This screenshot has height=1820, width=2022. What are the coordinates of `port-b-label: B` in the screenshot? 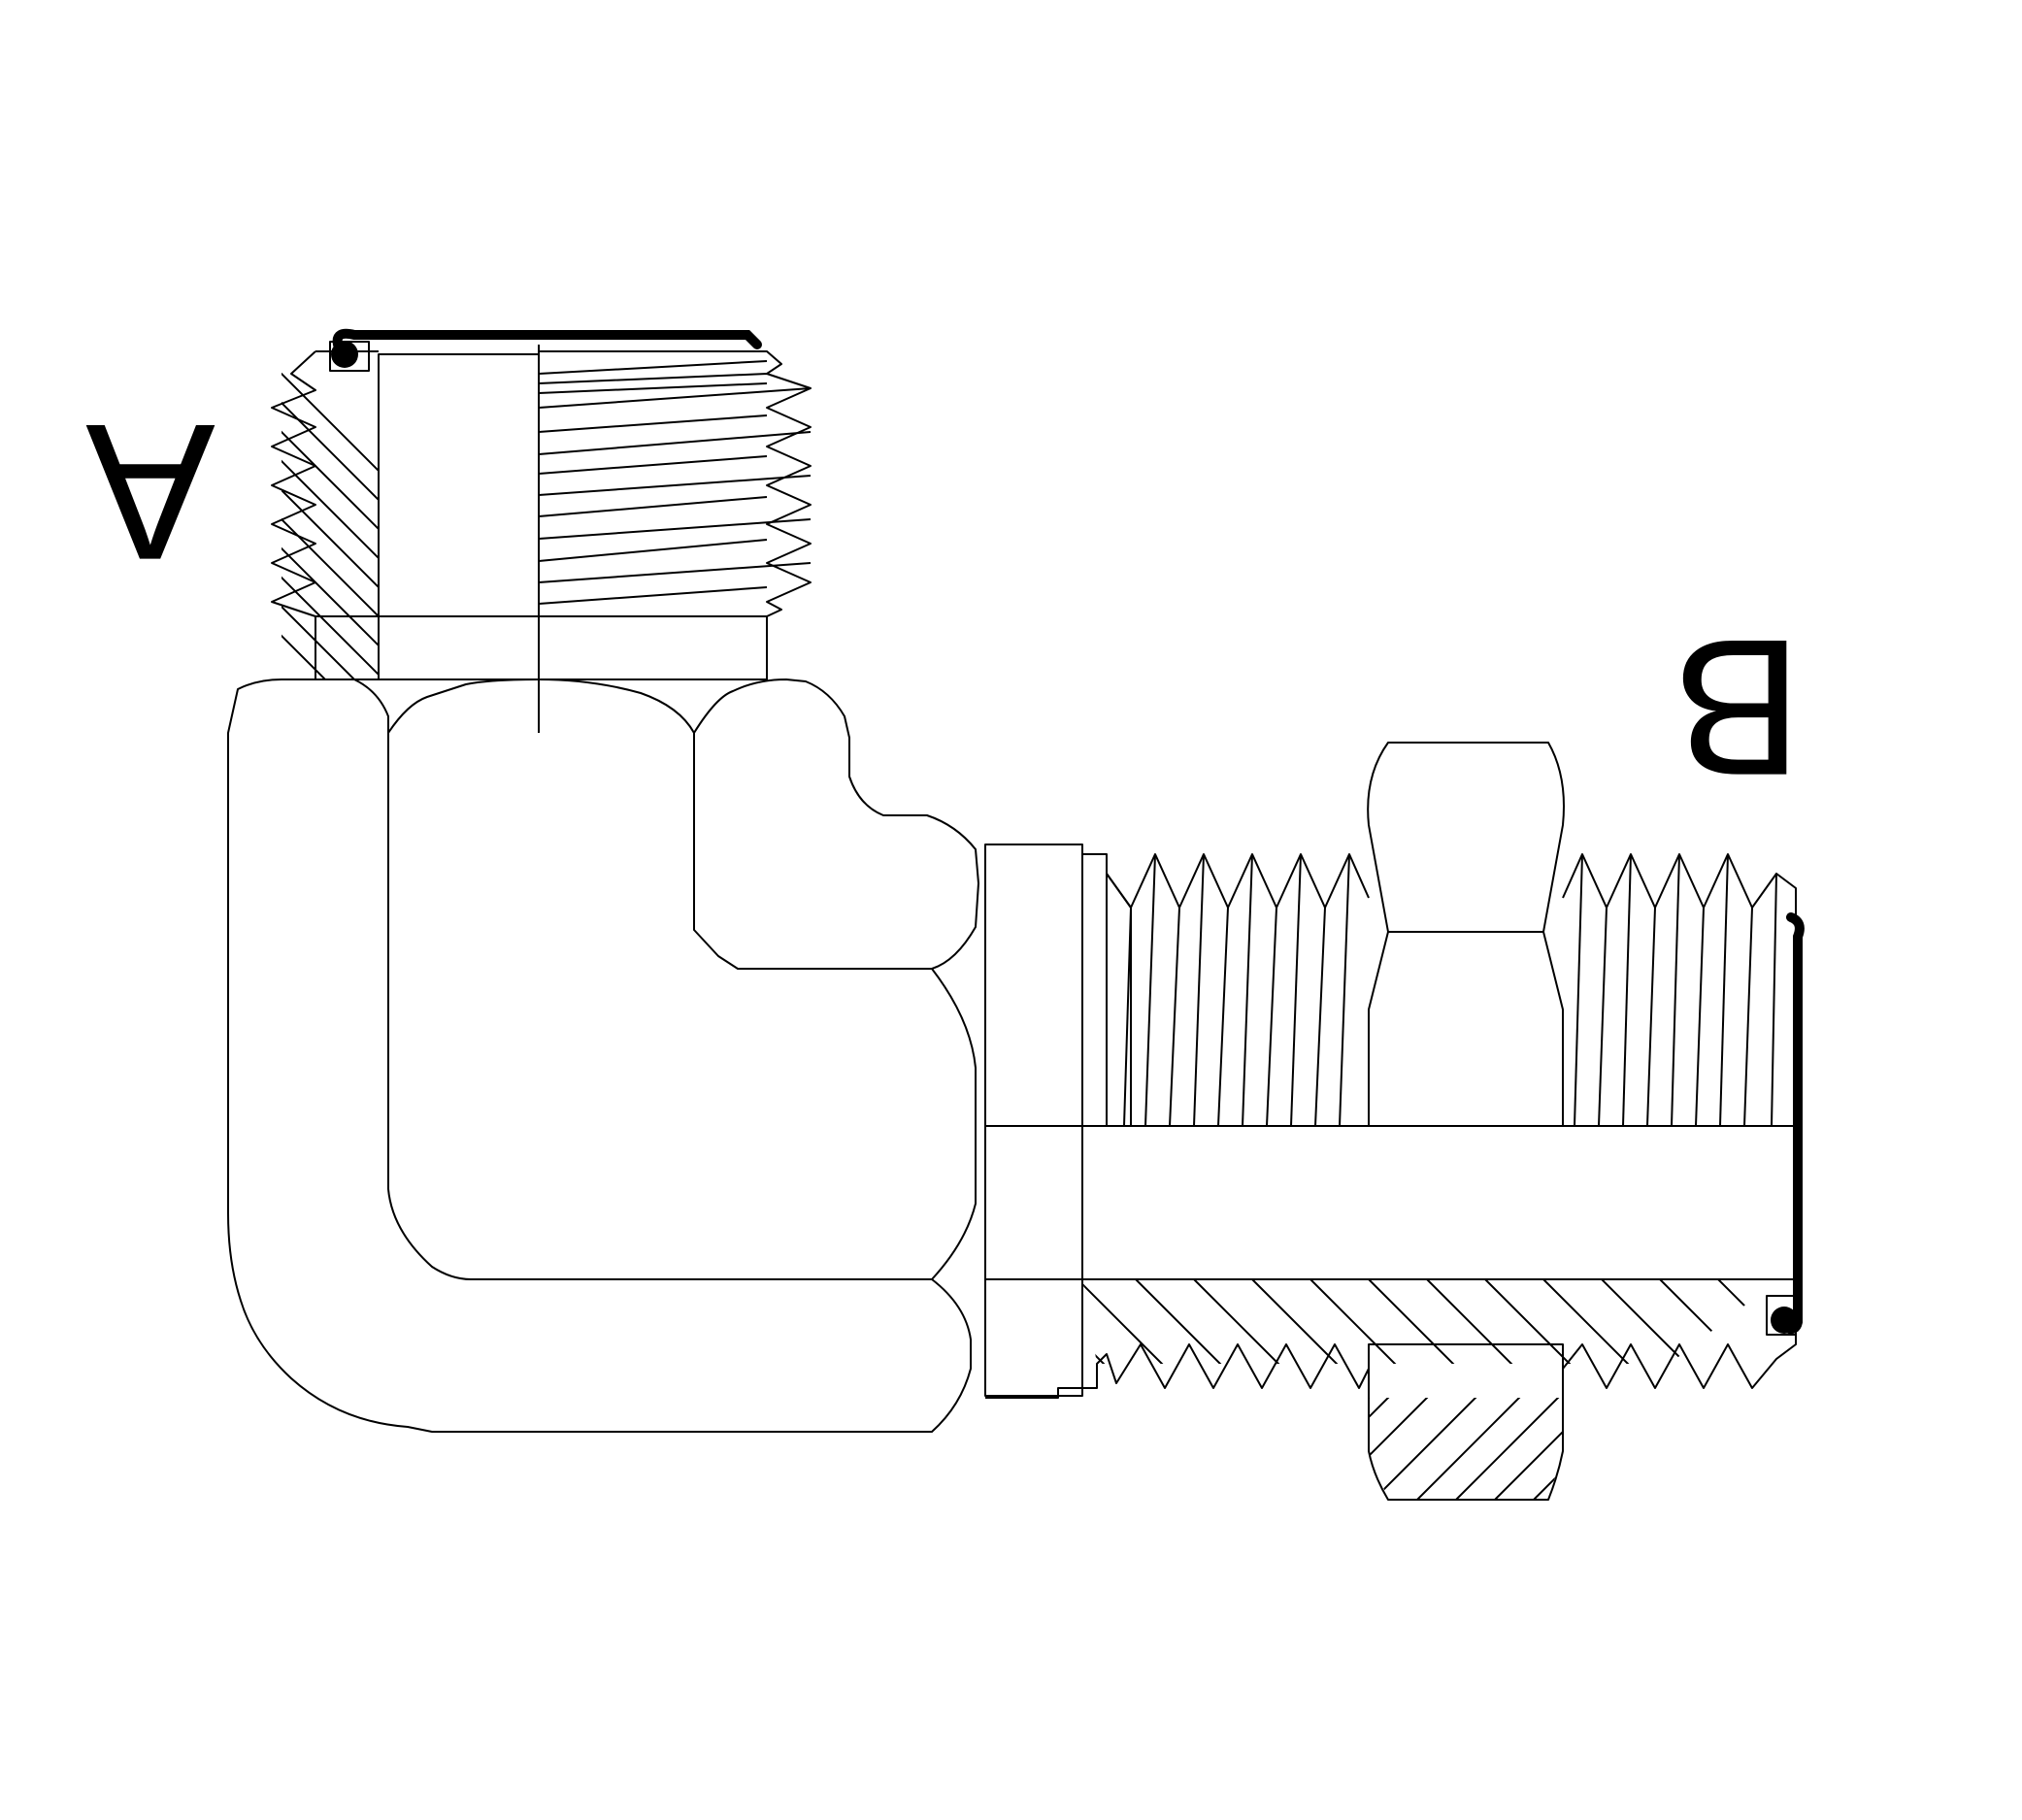 It's located at (1737, 707).